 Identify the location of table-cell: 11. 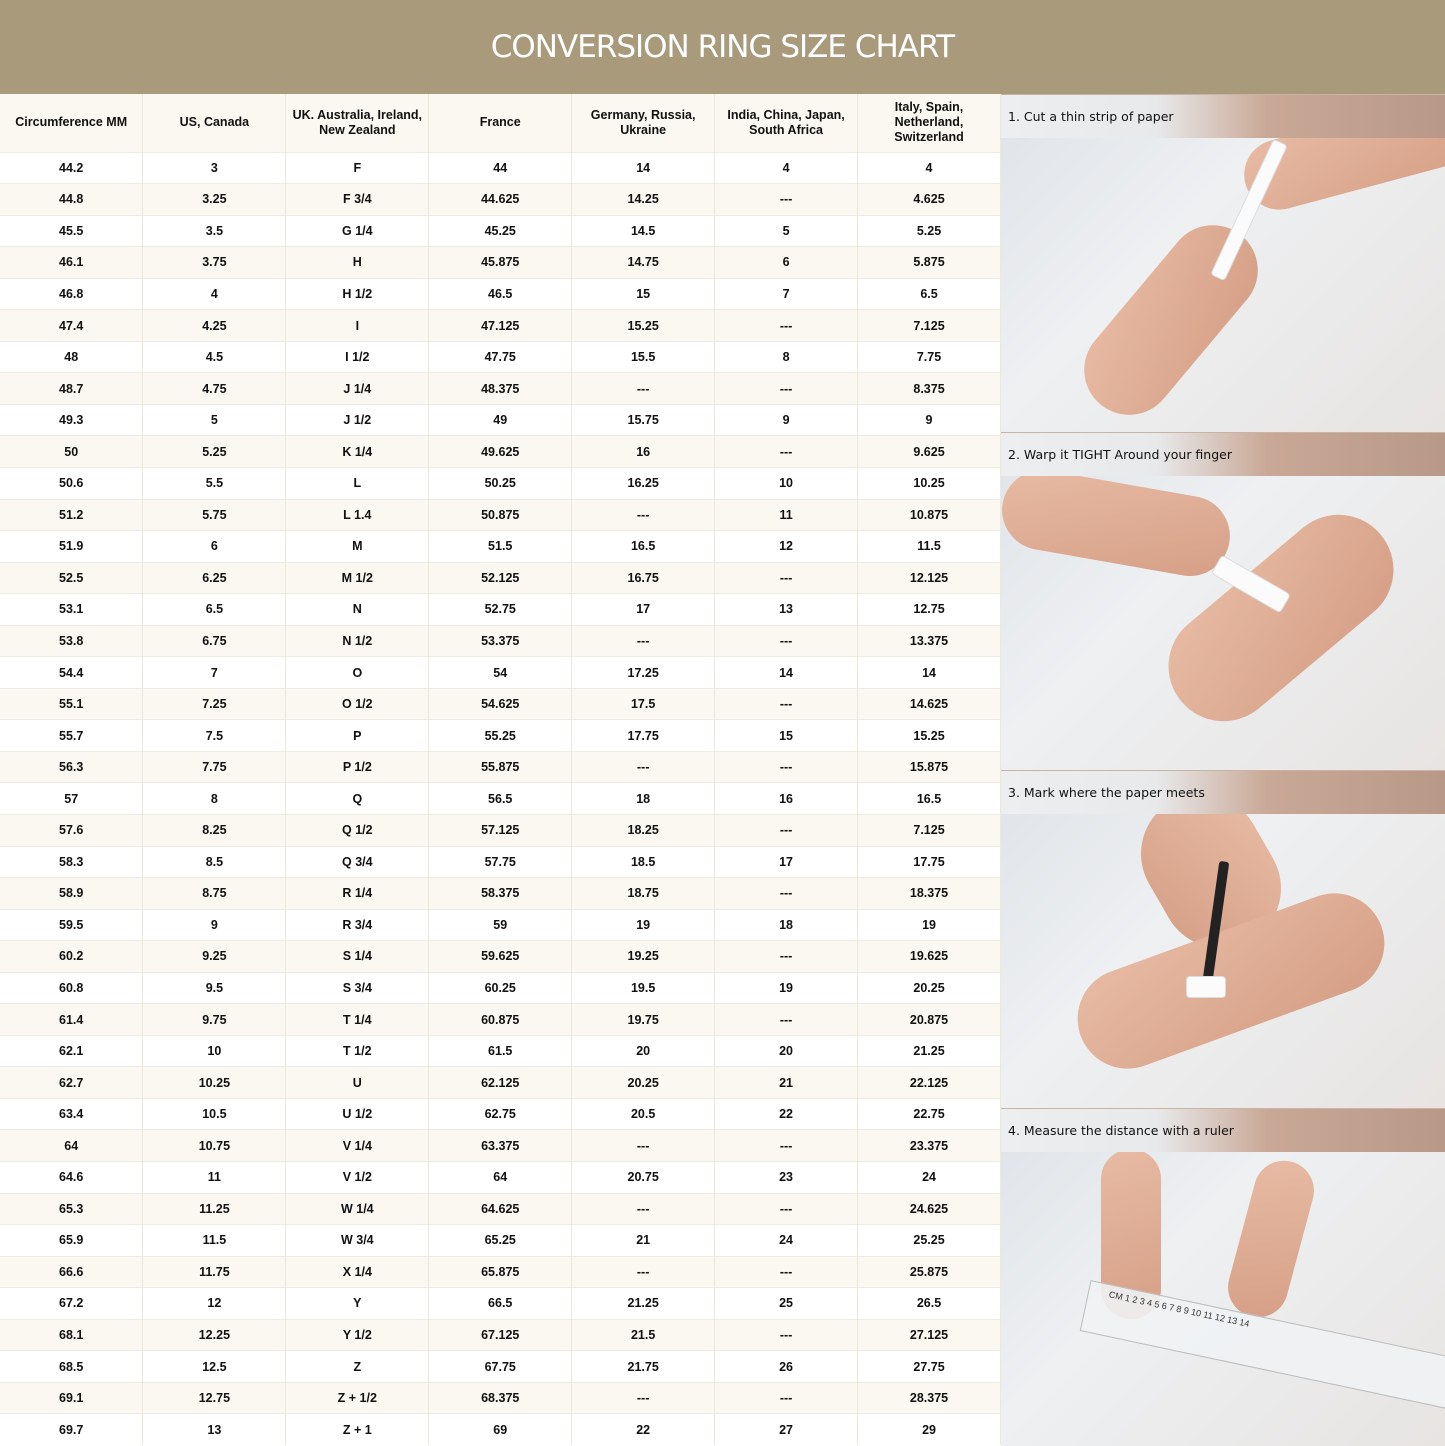
(214, 1177).